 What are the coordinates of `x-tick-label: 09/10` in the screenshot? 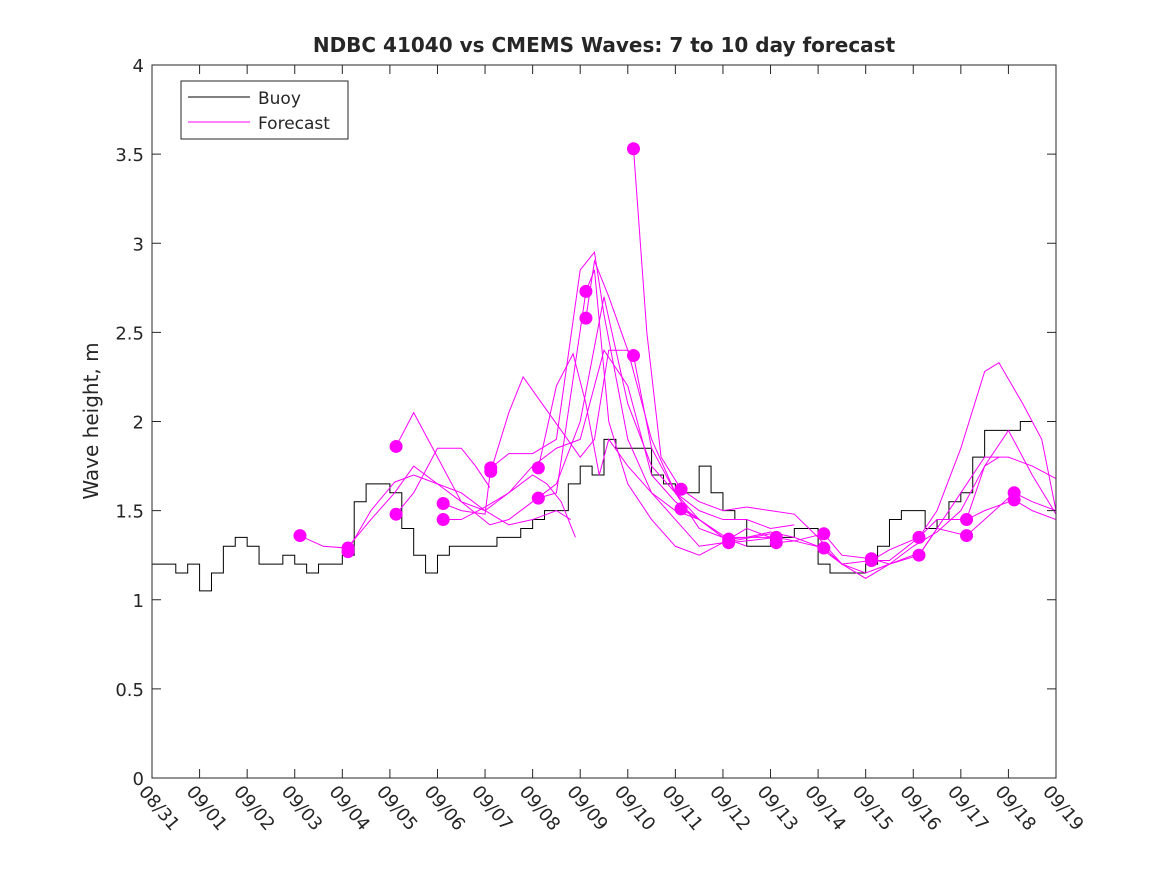 It's located at (634, 808).